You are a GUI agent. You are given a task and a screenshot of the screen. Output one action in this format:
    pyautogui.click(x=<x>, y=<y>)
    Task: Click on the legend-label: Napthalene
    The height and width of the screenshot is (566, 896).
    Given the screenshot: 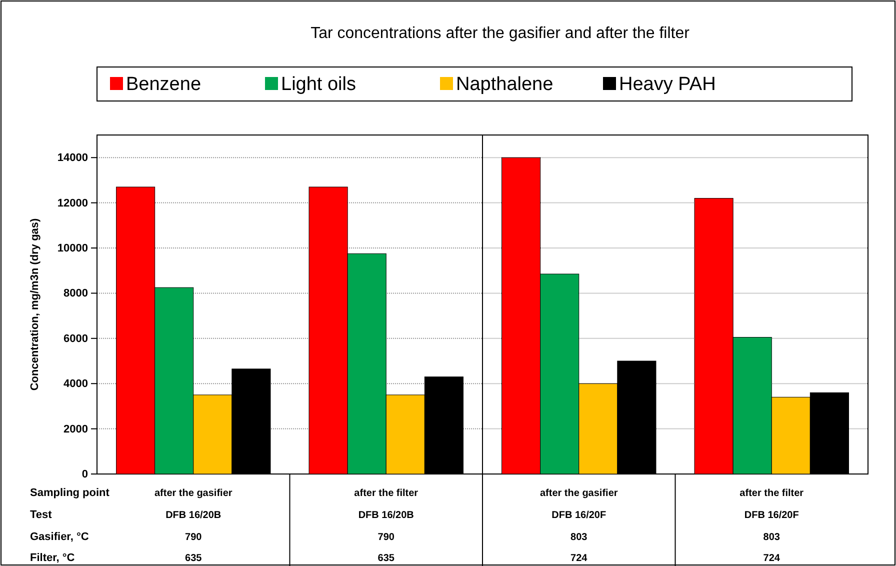 What is the action you would take?
    pyautogui.click(x=505, y=84)
    